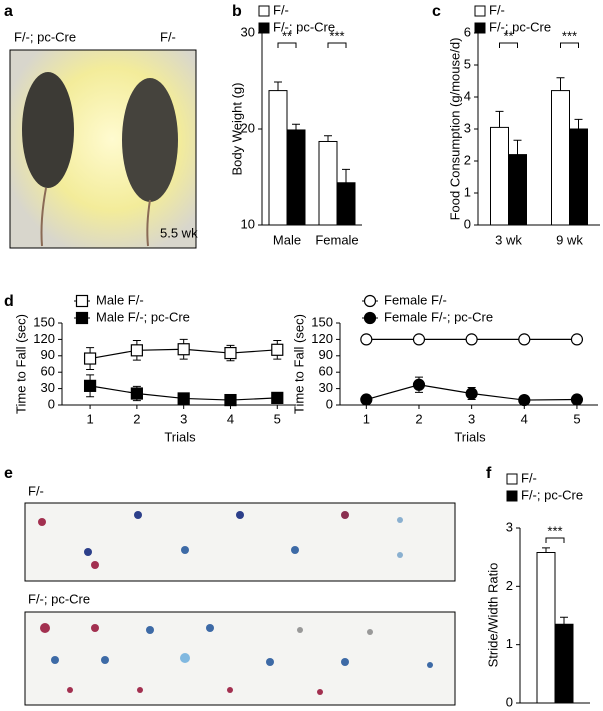 The image size is (603, 711). What do you see at coordinates (51, 403) in the screenshot?
I see `y-tick-label: 0` at bounding box center [51, 403].